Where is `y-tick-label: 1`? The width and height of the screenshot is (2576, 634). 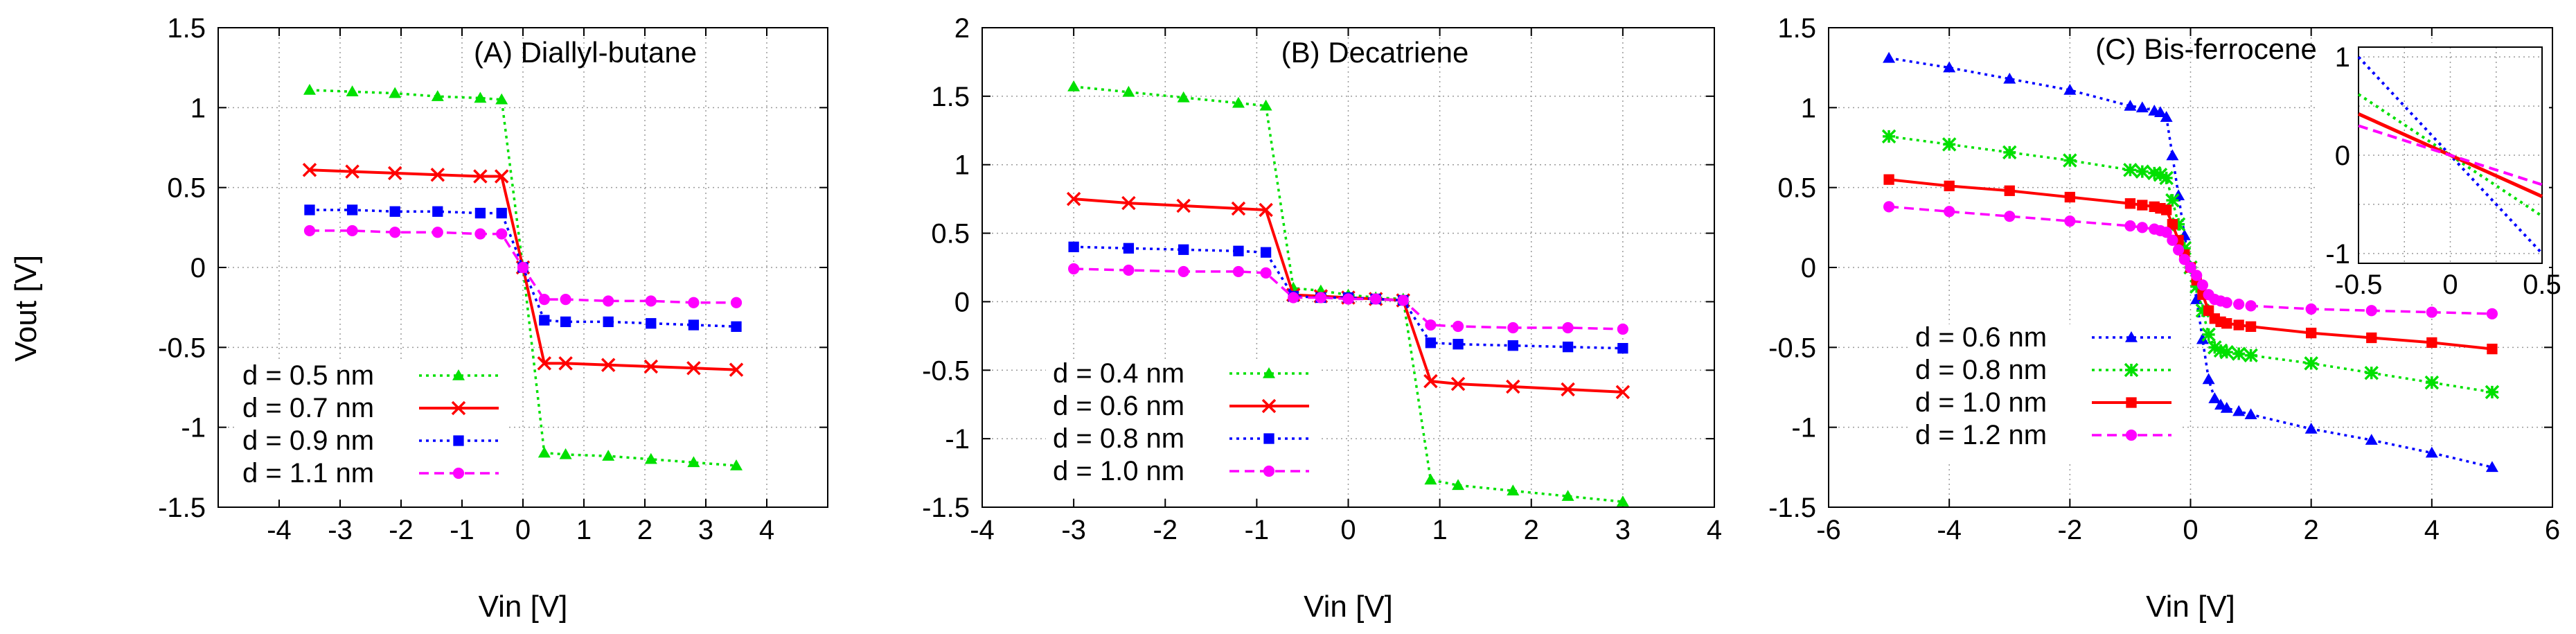 y-tick-label: 1 is located at coordinates (962, 165).